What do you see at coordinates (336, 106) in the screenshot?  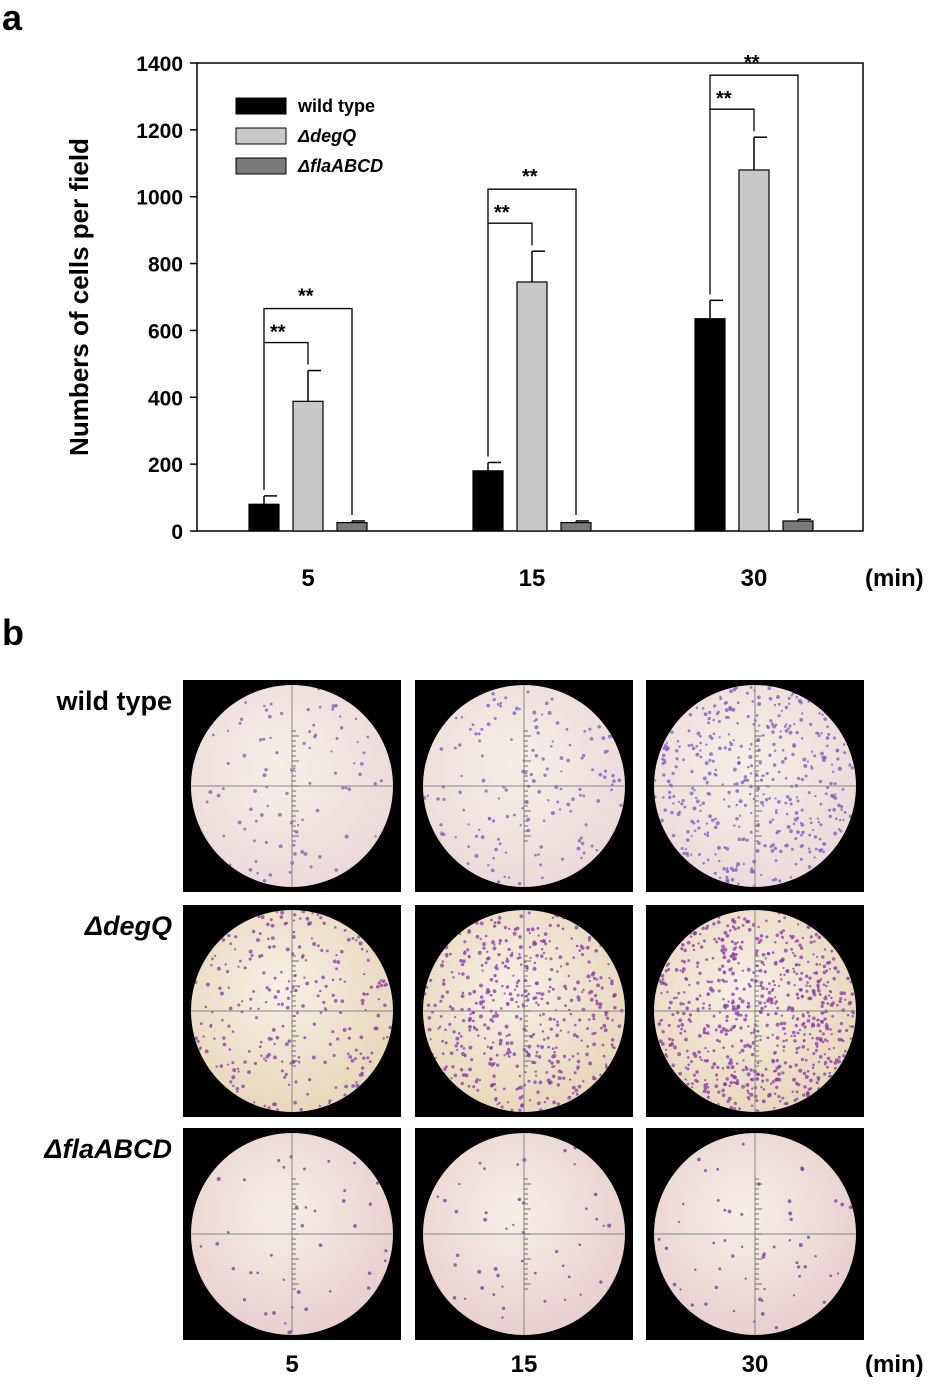 I see `legend-label: wild type` at bounding box center [336, 106].